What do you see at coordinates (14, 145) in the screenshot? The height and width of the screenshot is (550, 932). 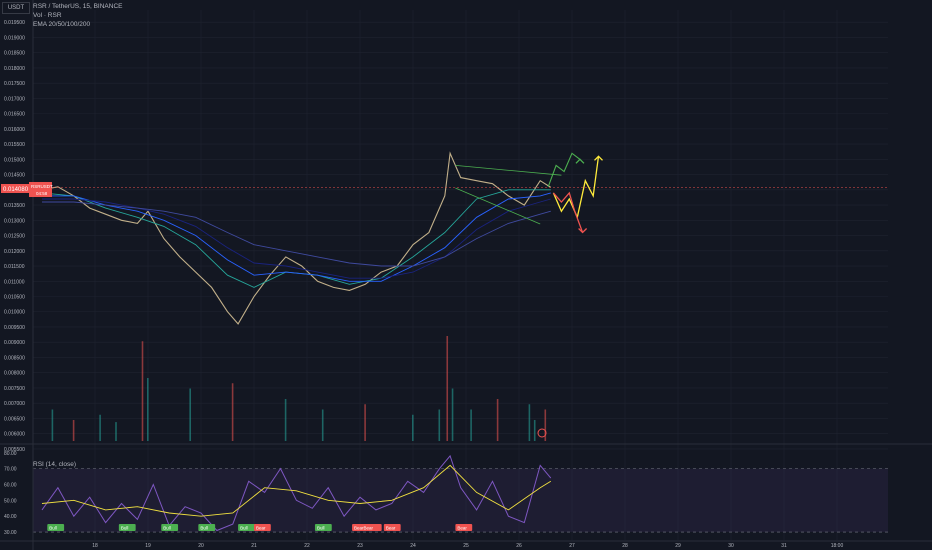 I see `price-tick-label: 0.015500` at bounding box center [14, 145].